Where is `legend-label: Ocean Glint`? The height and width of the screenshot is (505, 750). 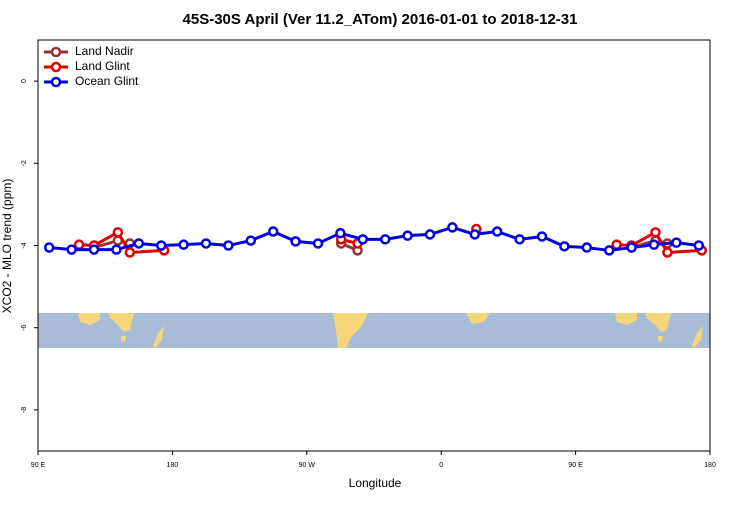 legend-label: Ocean Glint is located at coordinates (107, 81).